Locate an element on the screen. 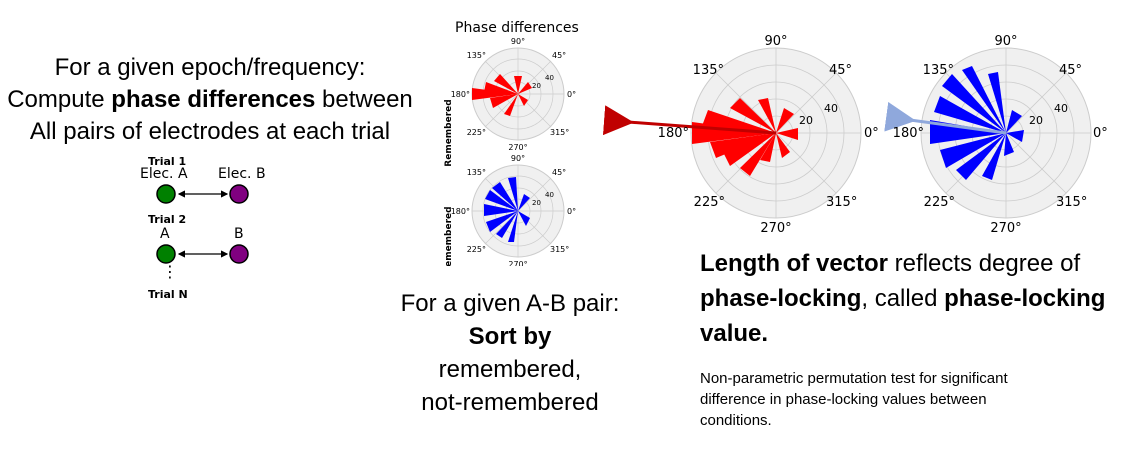 The height and width of the screenshot is (452, 1134). intro-line-2-bold: phase differences is located at coordinates (213, 99).